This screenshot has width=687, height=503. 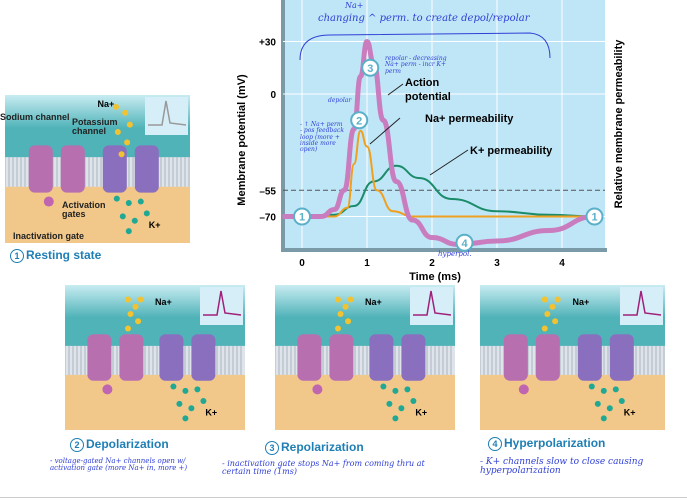 What do you see at coordinates (242, 140) in the screenshot?
I see `y-axis-label: Membrane potential (mV)` at bounding box center [242, 140].